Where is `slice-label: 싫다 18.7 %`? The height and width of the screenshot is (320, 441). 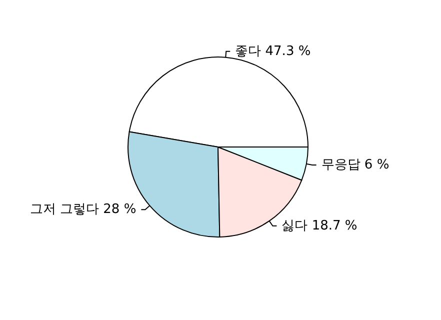
slice-label: 싫다 18.7 % is located at coordinates (320, 226).